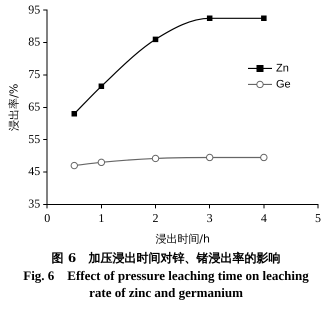 The height and width of the screenshot is (326, 332). What do you see at coordinates (34, 74) in the screenshot?
I see `y-tick-label: 75` at bounding box center [34, 74].